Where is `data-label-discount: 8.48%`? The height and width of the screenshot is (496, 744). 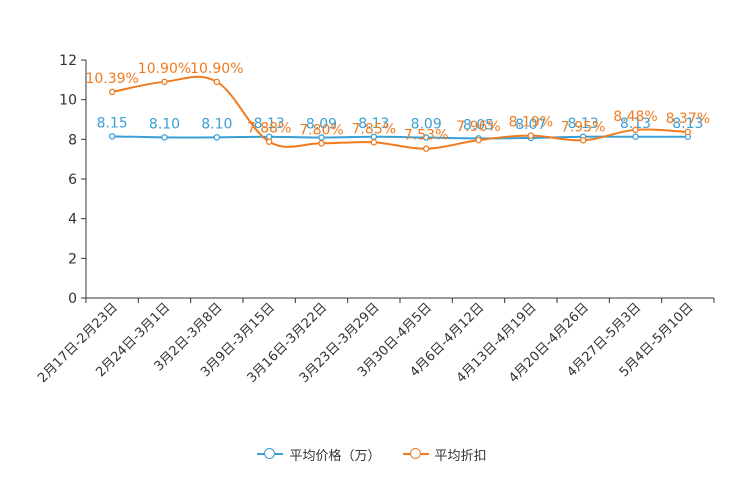
data-label-discount: 8.48% is located at coordinates (635, 117).